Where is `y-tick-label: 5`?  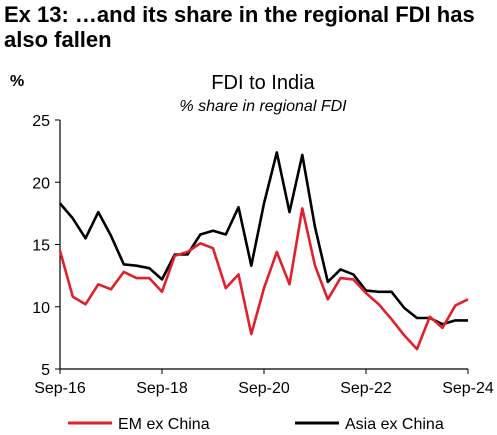
y-tick-label: 5 is located at coordinates (45, 370).